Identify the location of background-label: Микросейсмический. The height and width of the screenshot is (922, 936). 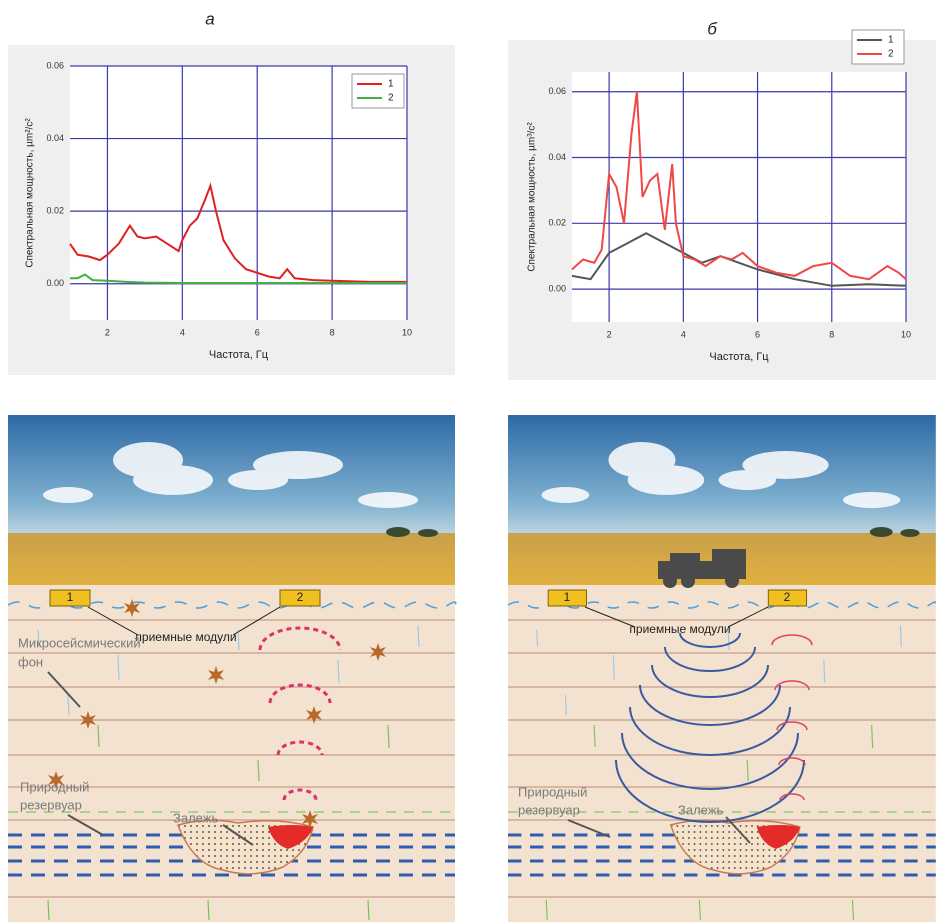
(79, 642).